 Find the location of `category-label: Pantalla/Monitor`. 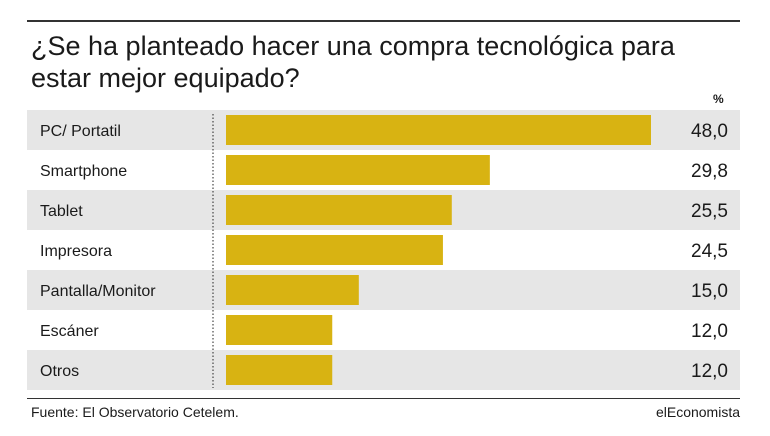

category-label: Pantalla/Monitor is located at coordinates (98, 291).